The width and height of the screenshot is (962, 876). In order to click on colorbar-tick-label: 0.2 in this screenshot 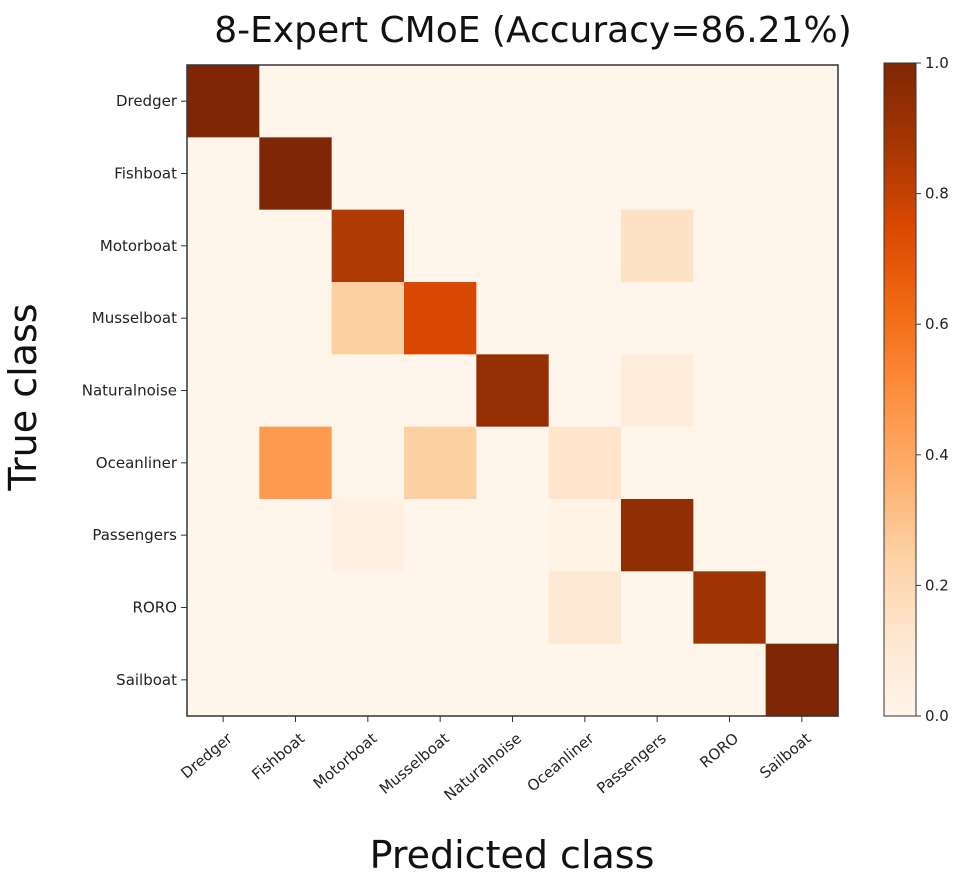, I will do `click(937, 585)`.